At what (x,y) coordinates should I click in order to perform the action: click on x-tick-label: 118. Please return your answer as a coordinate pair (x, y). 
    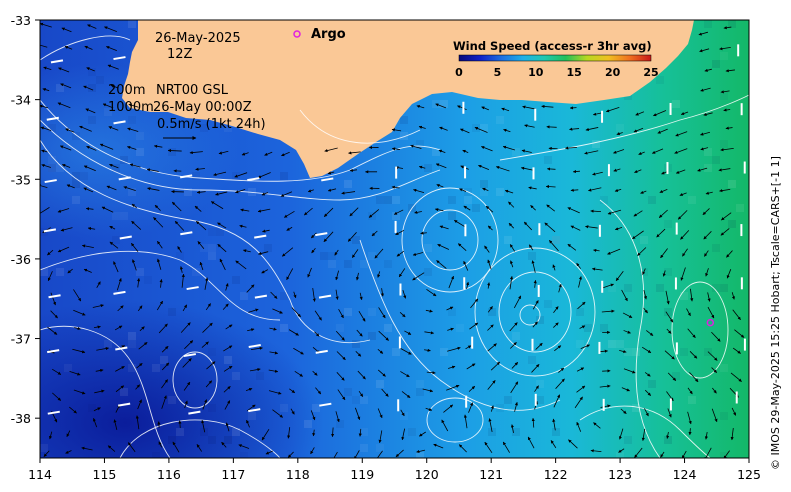
    Looking at the image, I should click on (298, 474).